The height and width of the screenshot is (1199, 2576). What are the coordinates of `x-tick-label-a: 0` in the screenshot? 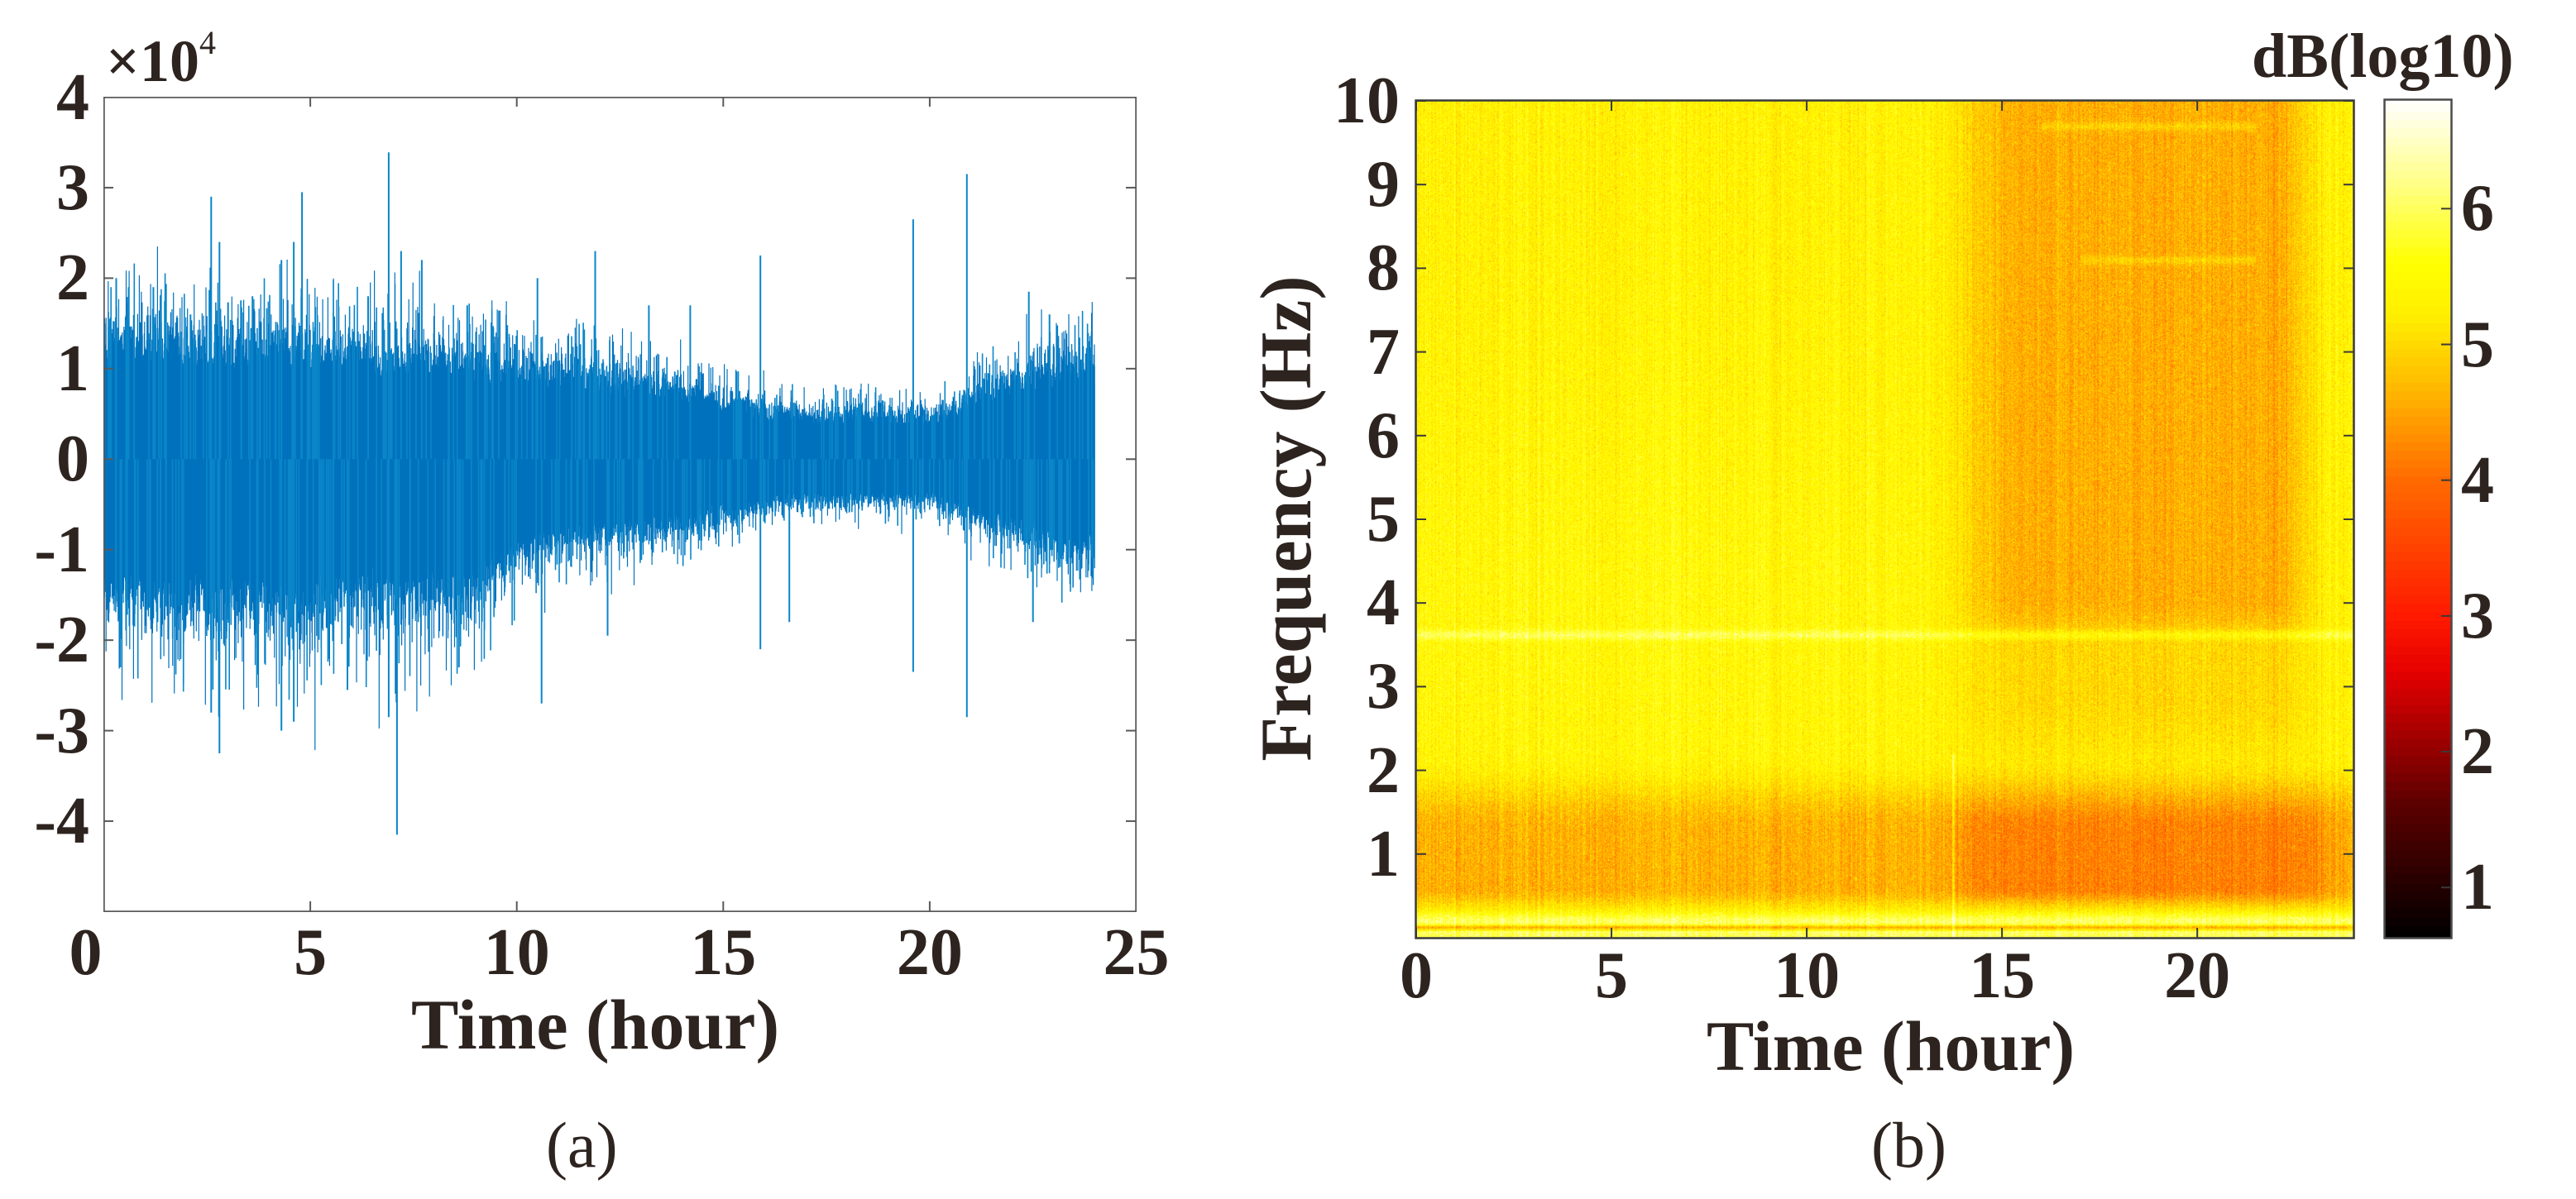 It's located at (86, 952).